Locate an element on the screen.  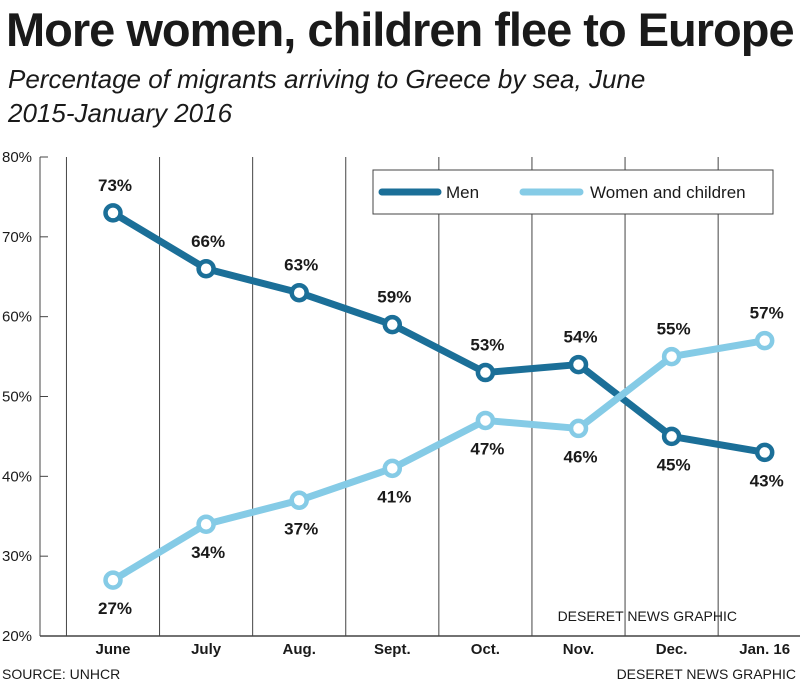
y-tick-label: 50% is located at coordinates (17, 397).